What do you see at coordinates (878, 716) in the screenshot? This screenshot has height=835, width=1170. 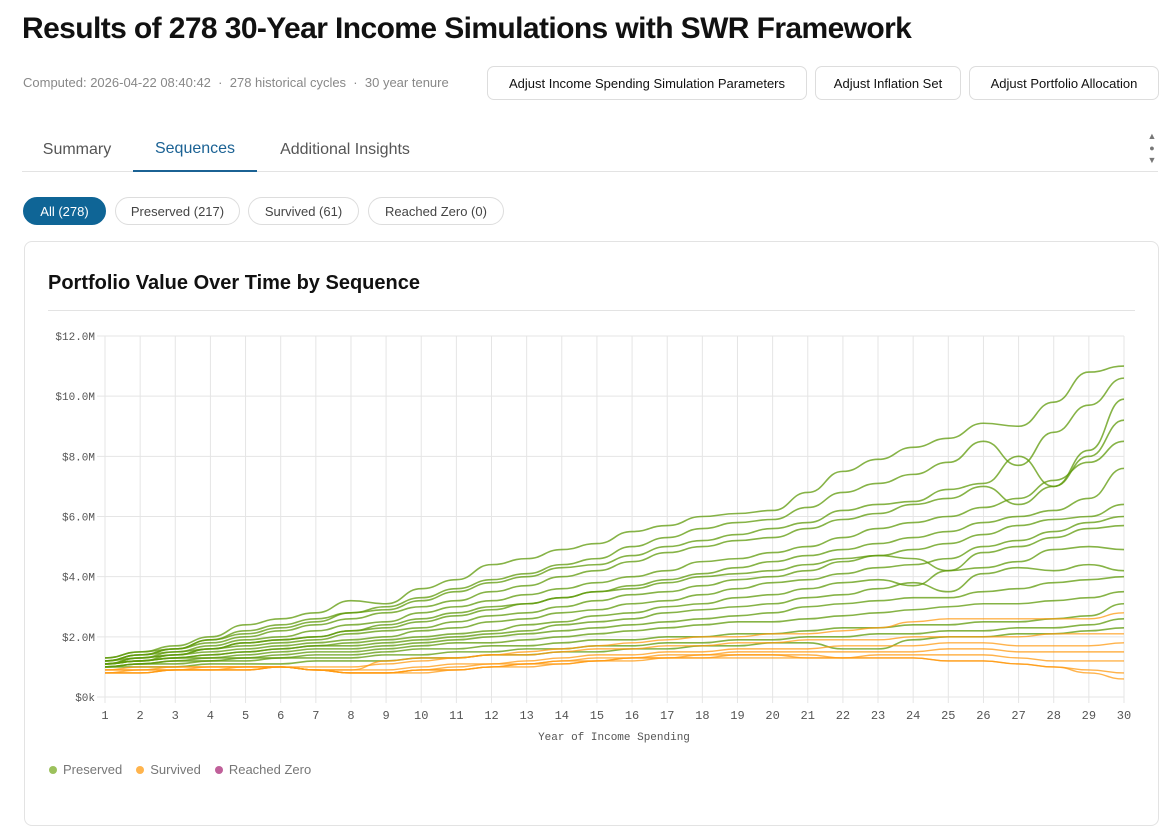 I see `x-tick-label: 23` at bounding box center [878, 716].